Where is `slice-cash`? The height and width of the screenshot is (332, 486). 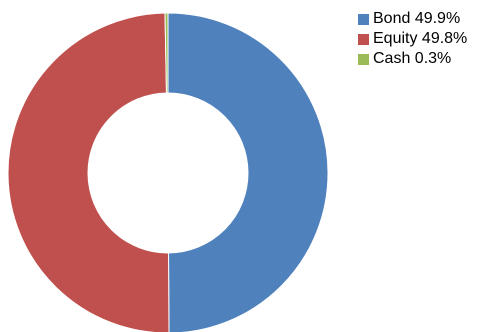
slice-cash is located at coordinates (166, 53).